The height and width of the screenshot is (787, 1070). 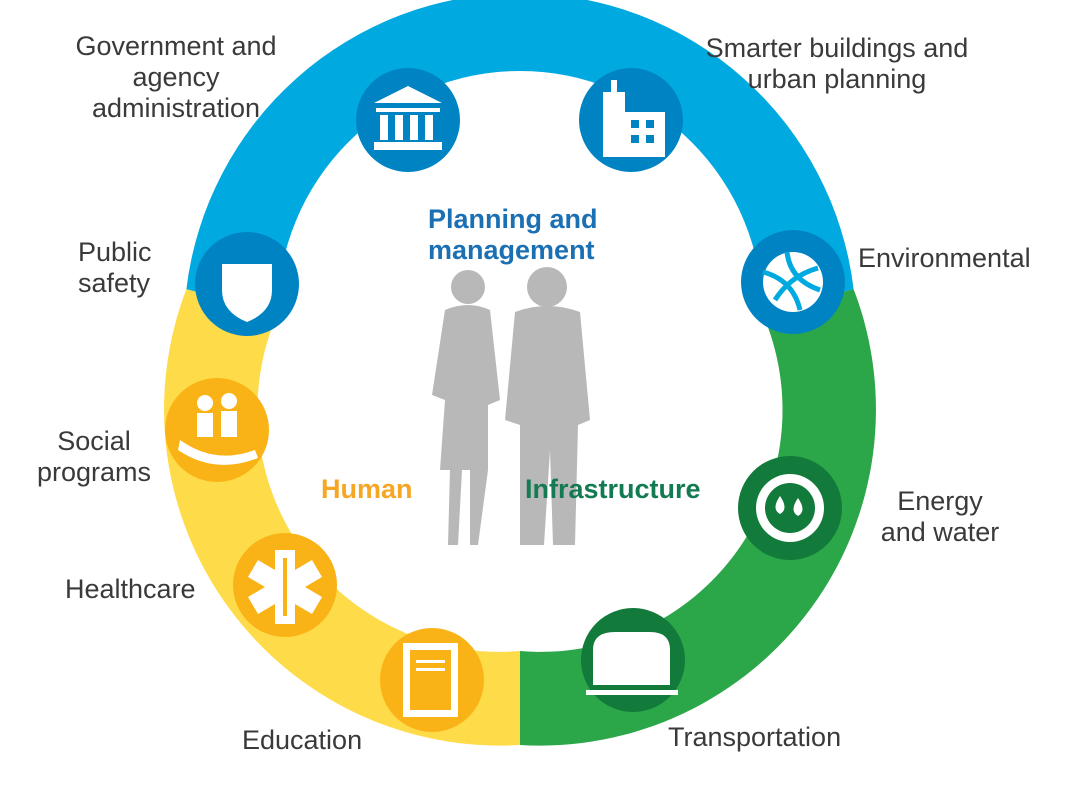 I want to click on center-label-human: Human, so click(x=367, y=489).